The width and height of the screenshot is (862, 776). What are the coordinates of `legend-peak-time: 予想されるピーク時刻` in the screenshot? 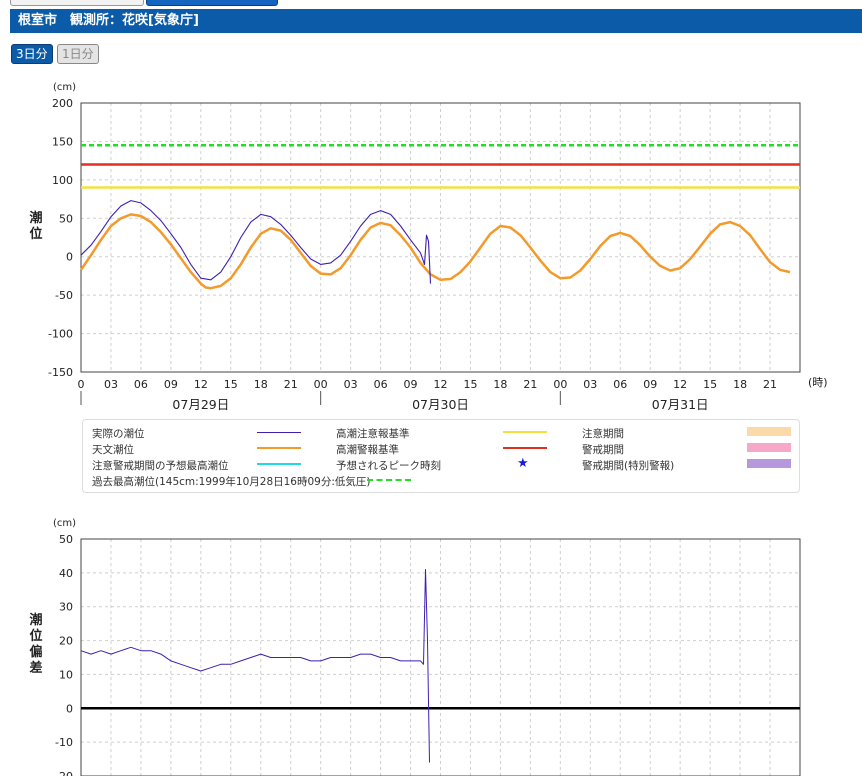 It's located at (388, 466).